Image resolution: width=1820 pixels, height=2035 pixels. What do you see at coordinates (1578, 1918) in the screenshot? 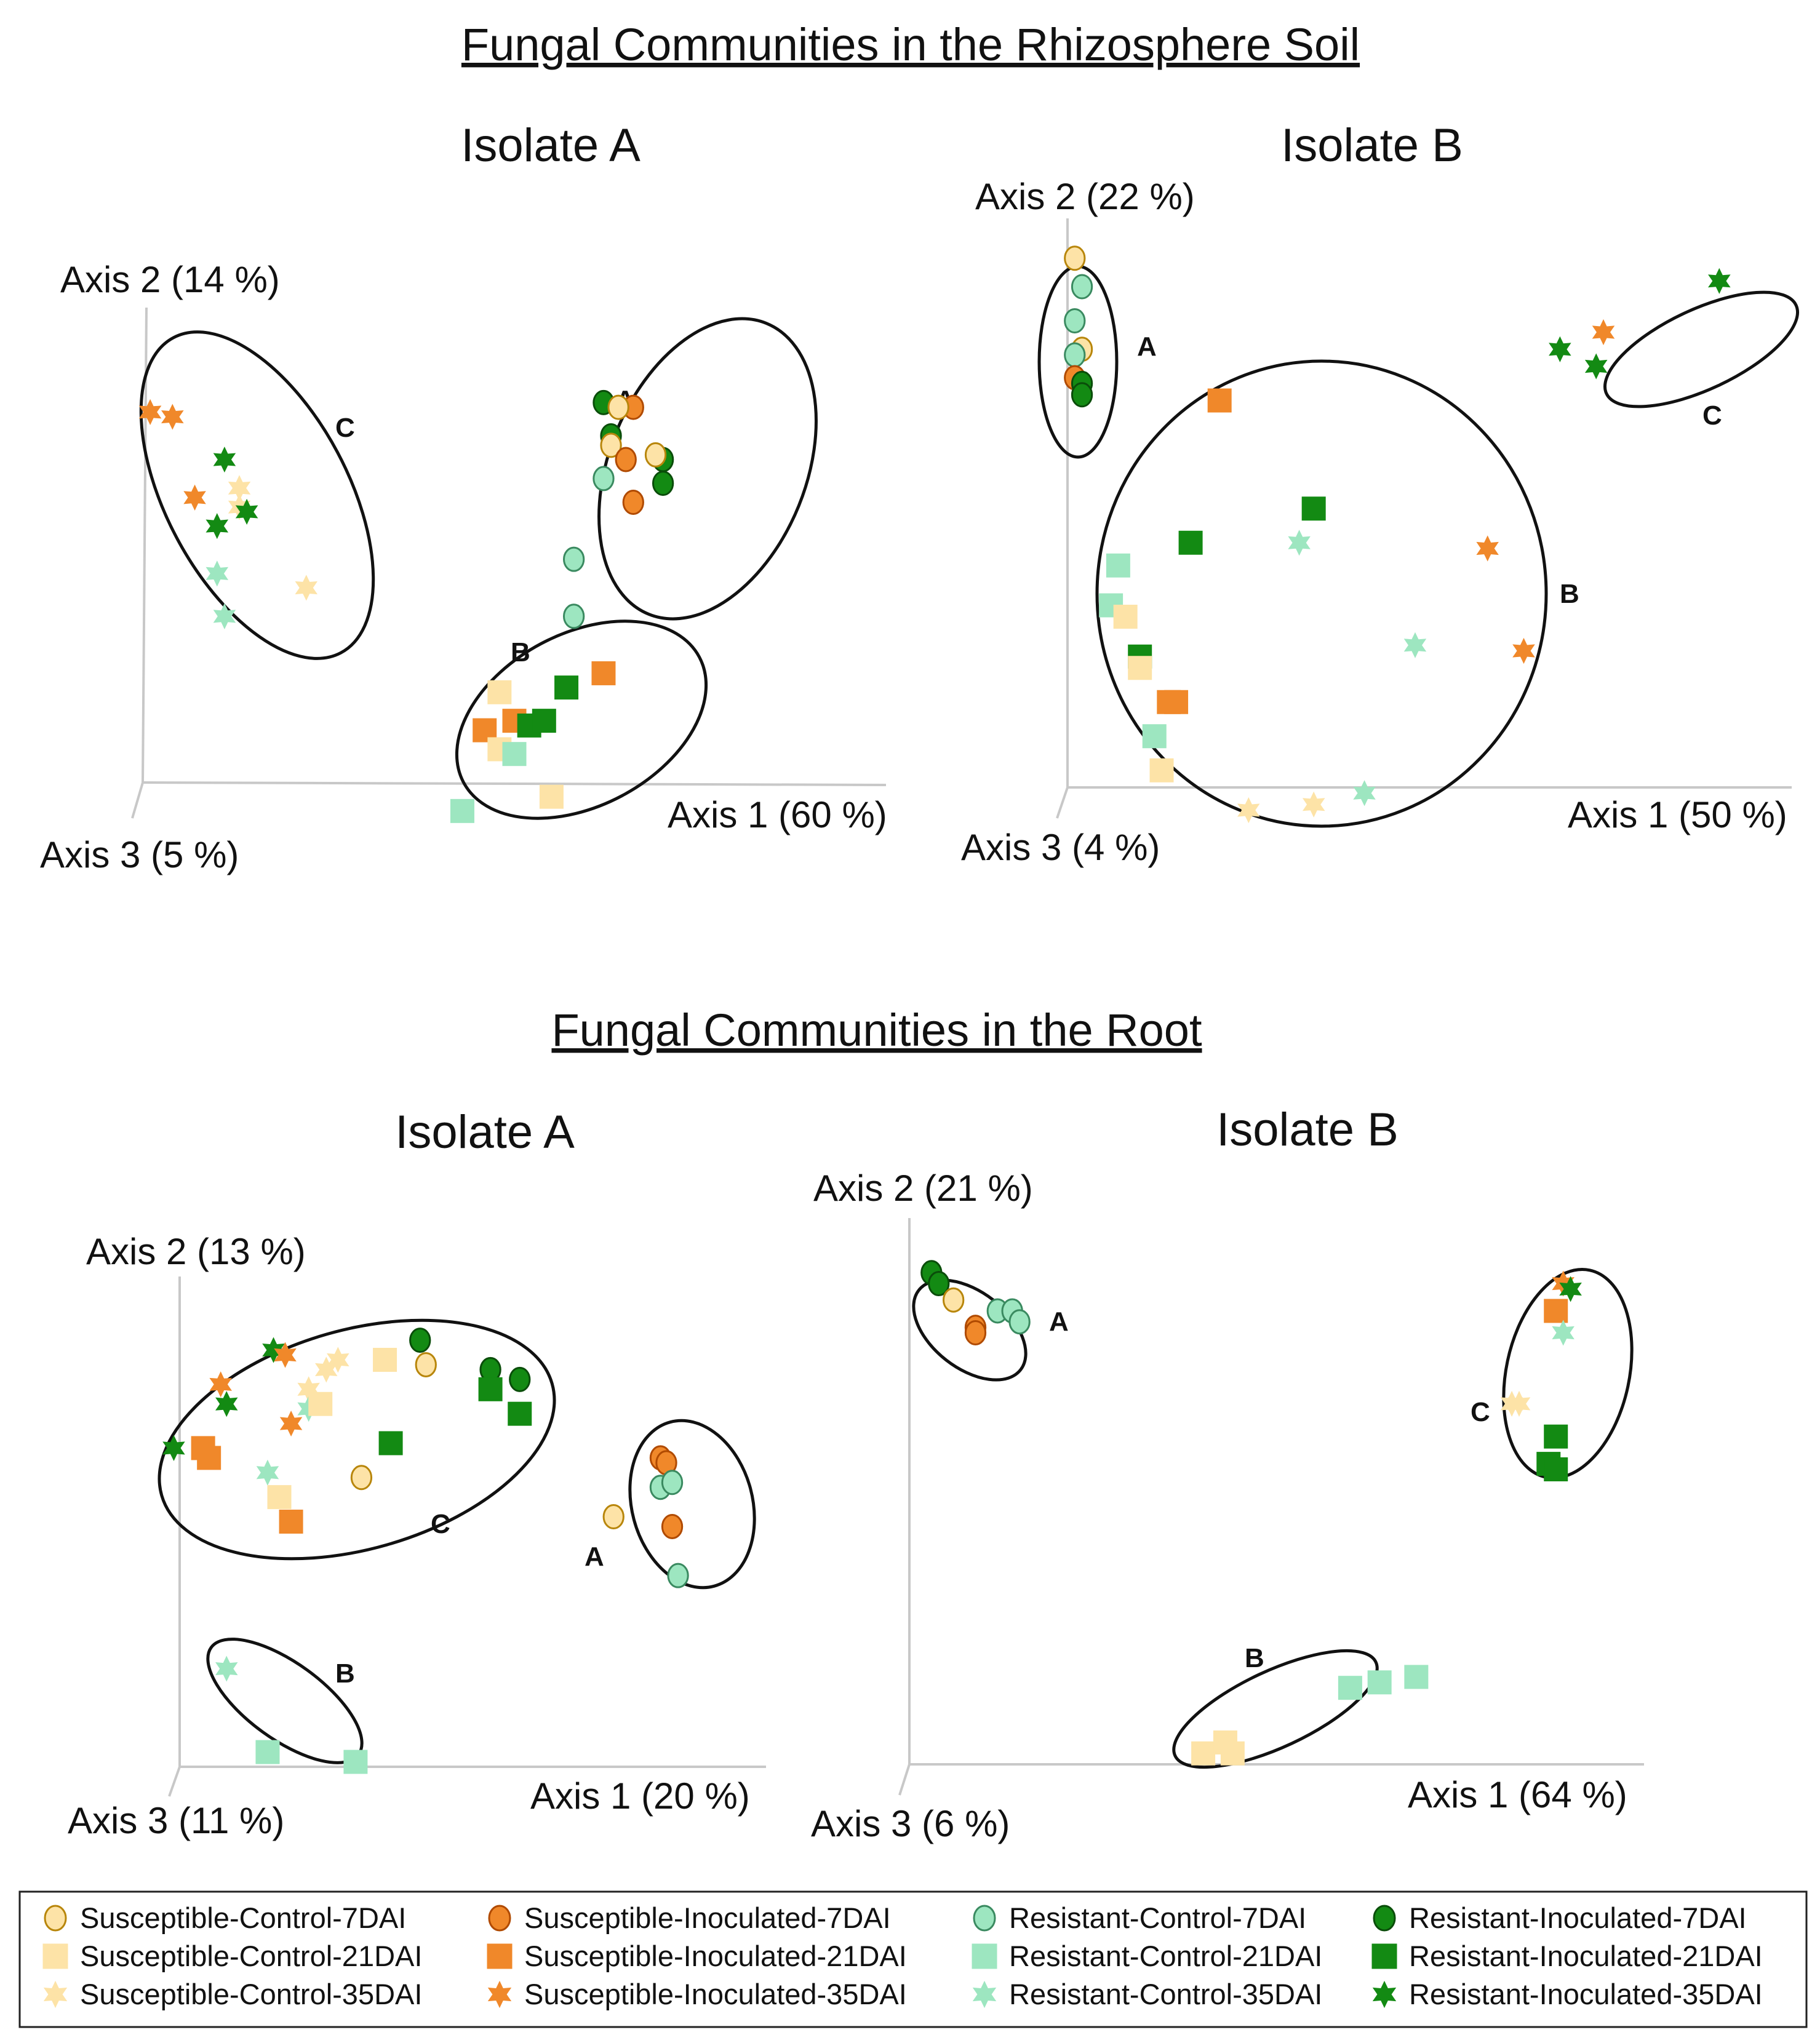
I see `legend-label: Resistant-Inoculated-7DAI` at bounding box center [1578, 1918].